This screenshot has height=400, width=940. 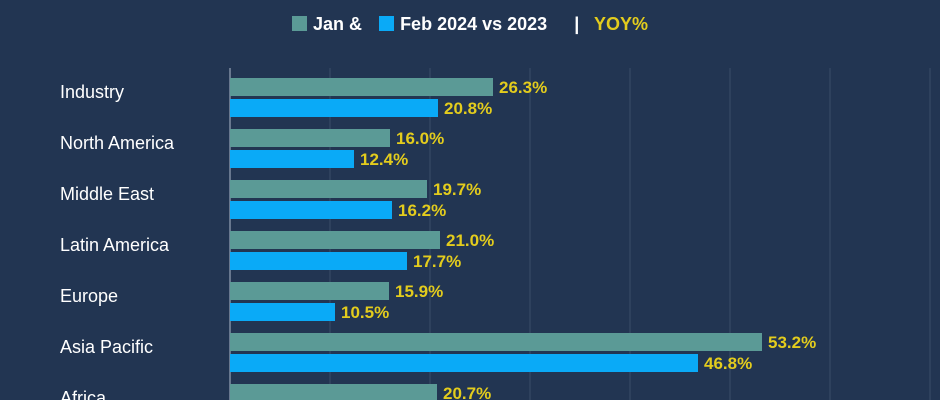 What do you see at coordinates (474, 24) in the screenshot?
I see `legend-label-feb: Feb 2024 vs 2023` at bounding box center [474, 24].